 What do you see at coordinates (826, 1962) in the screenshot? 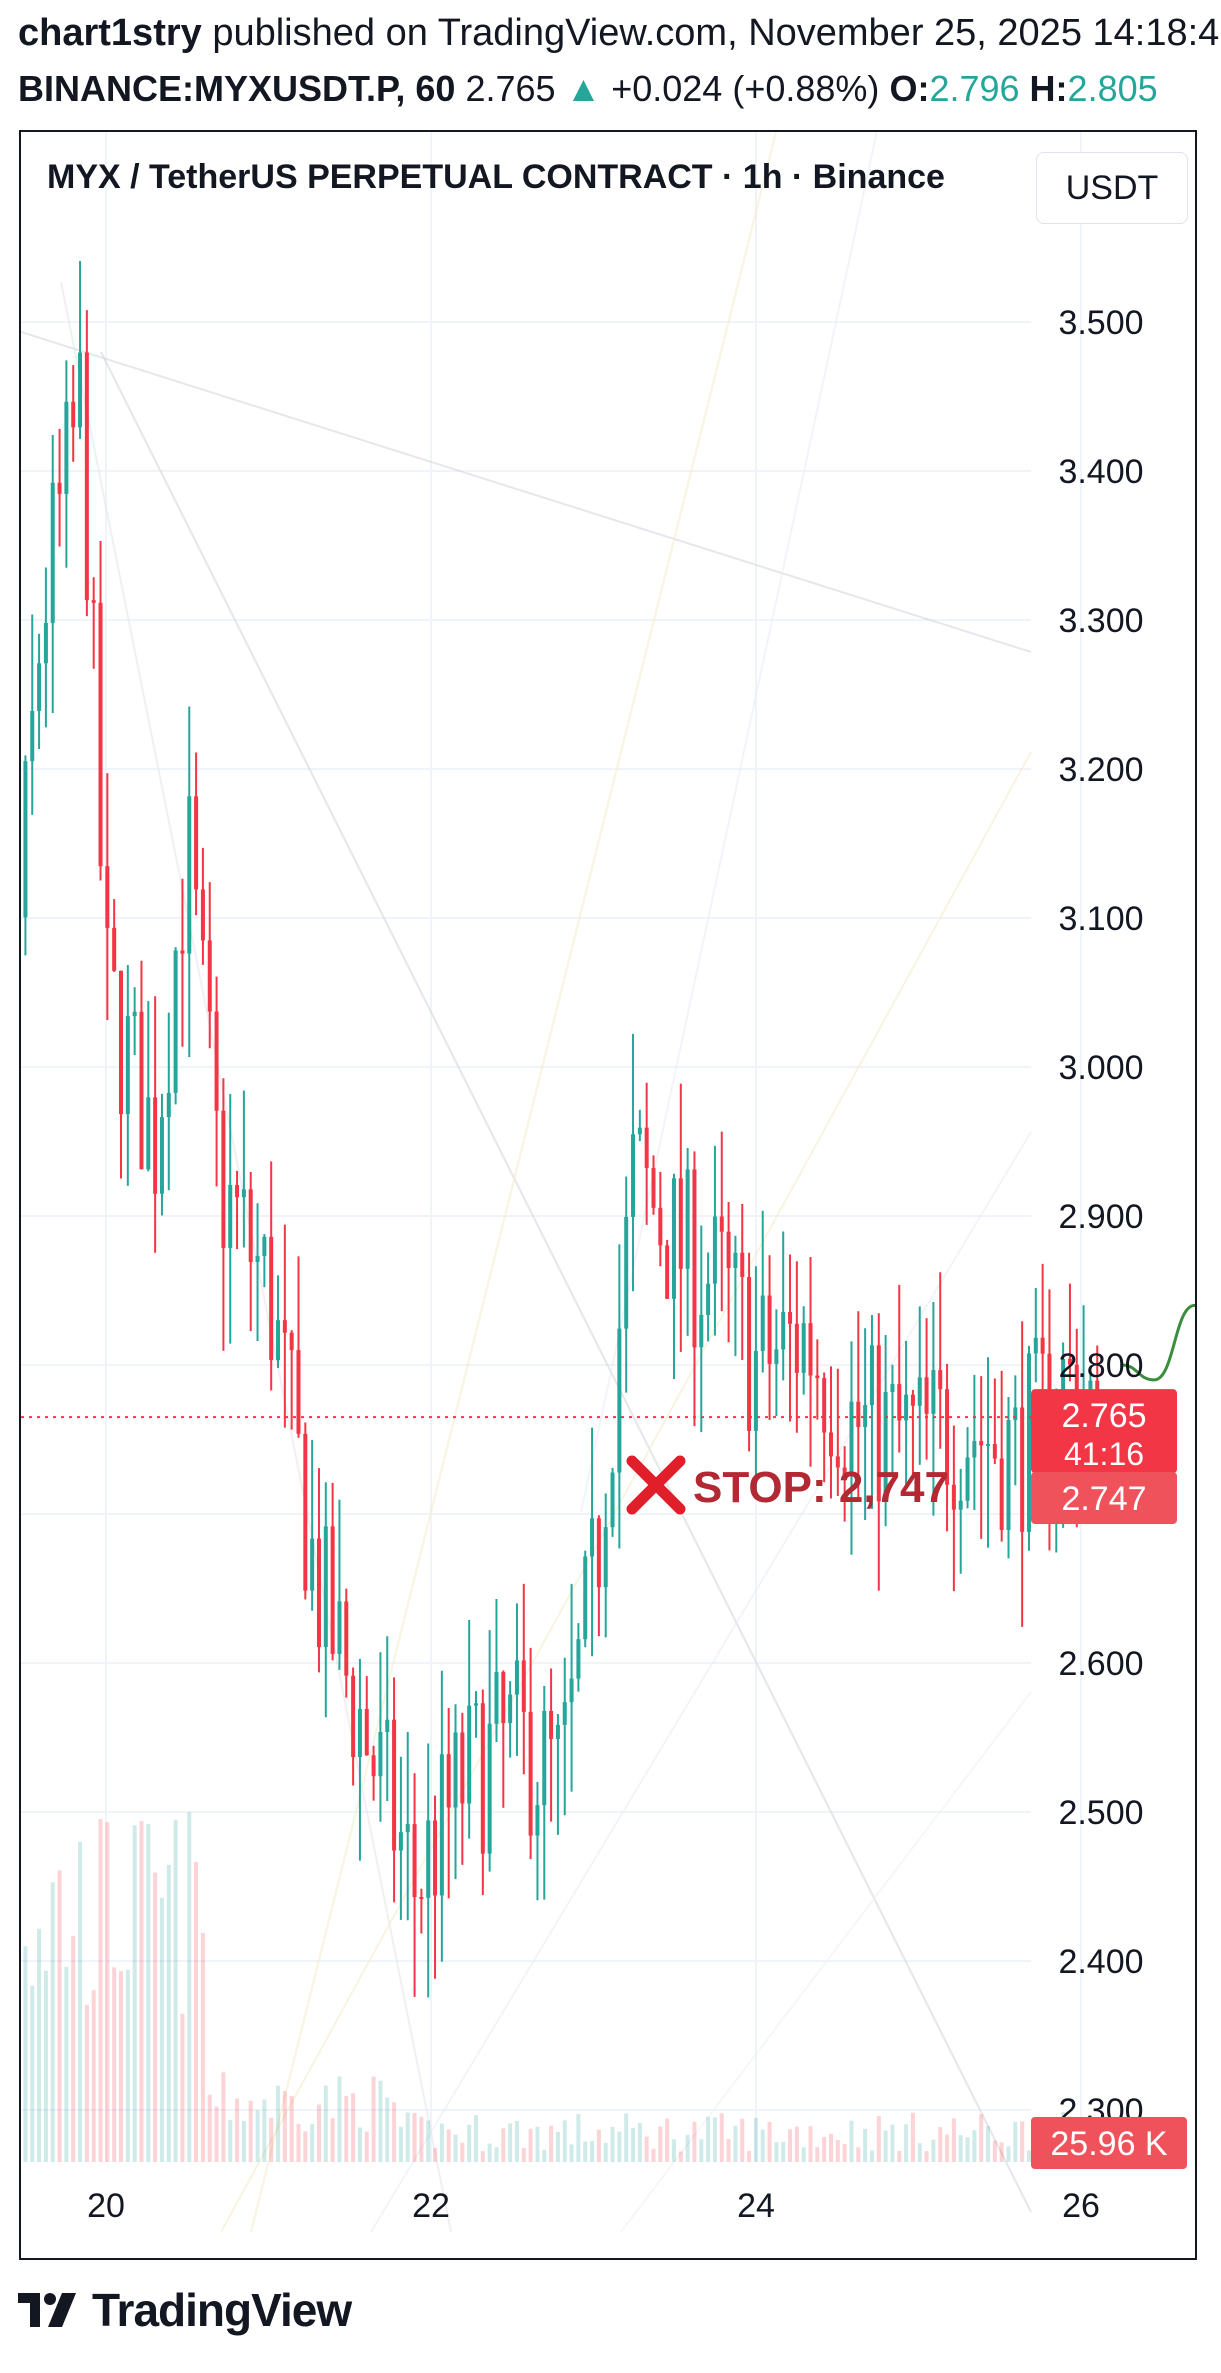
I see `trend-line` at bounding box center [826, 1962].